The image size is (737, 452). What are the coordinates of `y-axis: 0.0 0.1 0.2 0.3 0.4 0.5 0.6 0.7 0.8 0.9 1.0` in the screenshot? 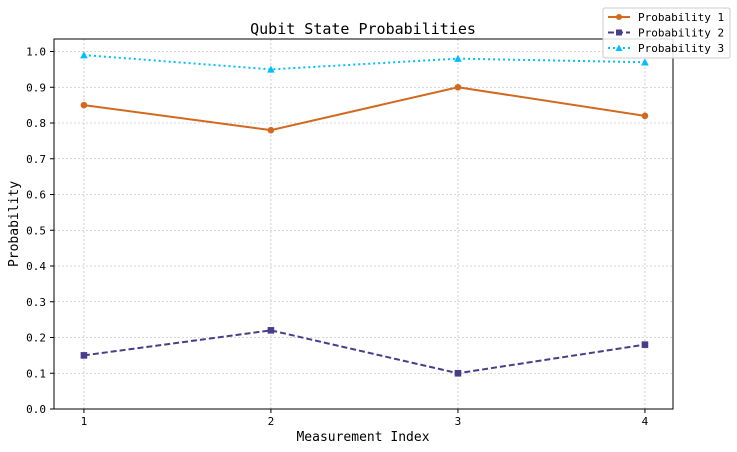 It's located at (40, 231).